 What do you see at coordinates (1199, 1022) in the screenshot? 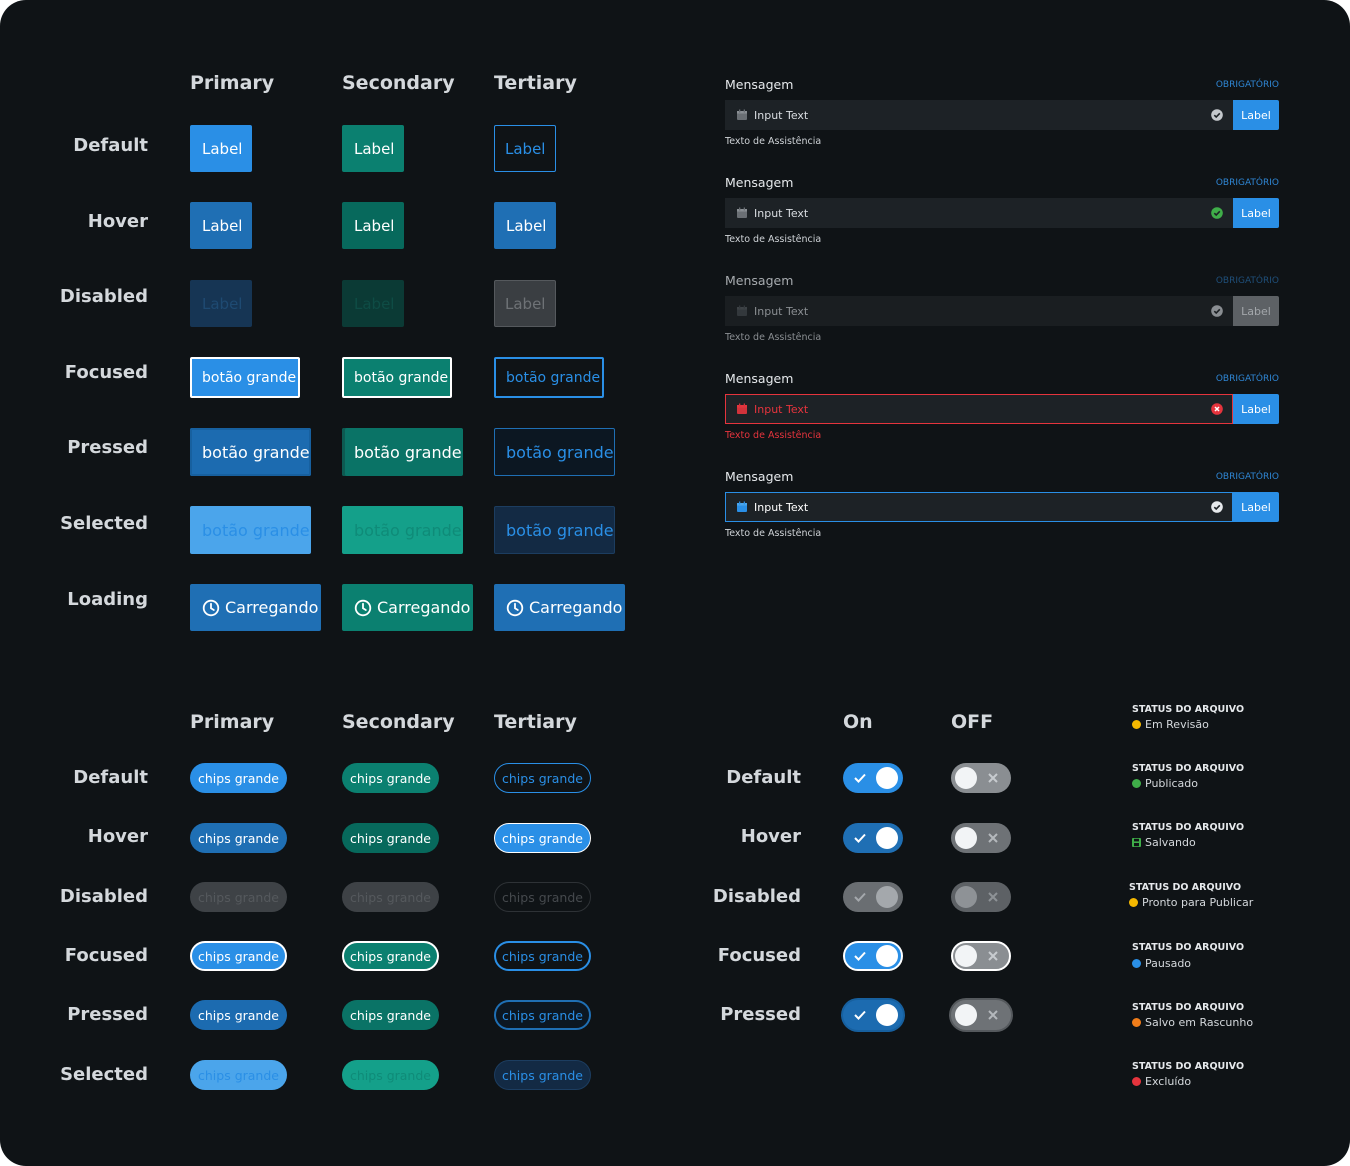
I see `status-value: Salvo em Rascunho` at bounding box center [1199, 1022].